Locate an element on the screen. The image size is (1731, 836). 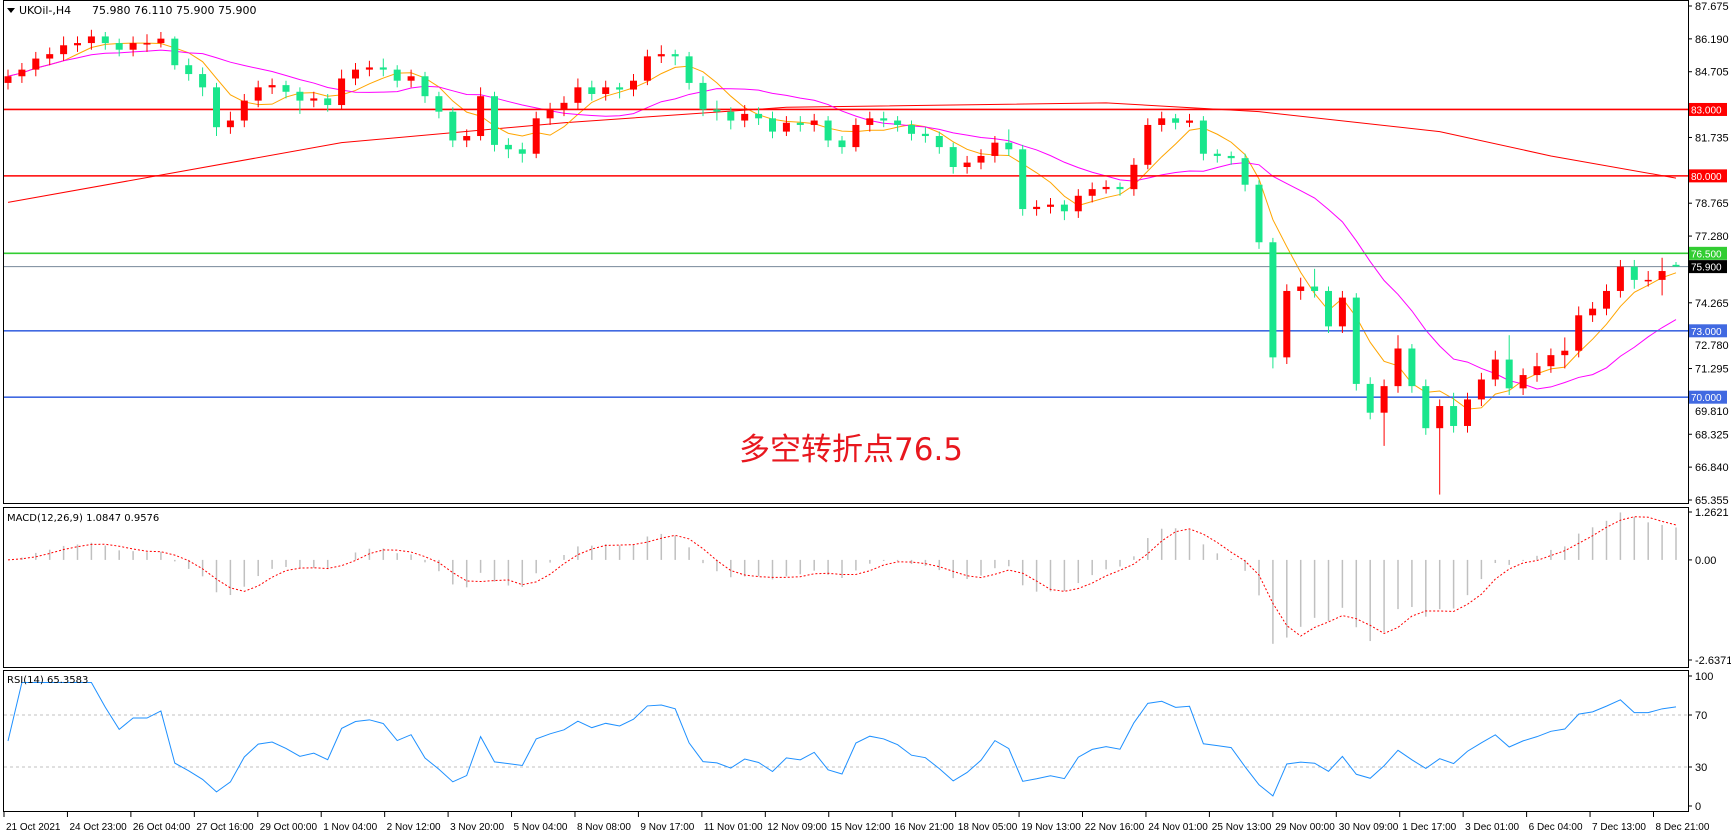
time-tick-label: 8 Nov 08:00 is located at coordinates (604, 827).